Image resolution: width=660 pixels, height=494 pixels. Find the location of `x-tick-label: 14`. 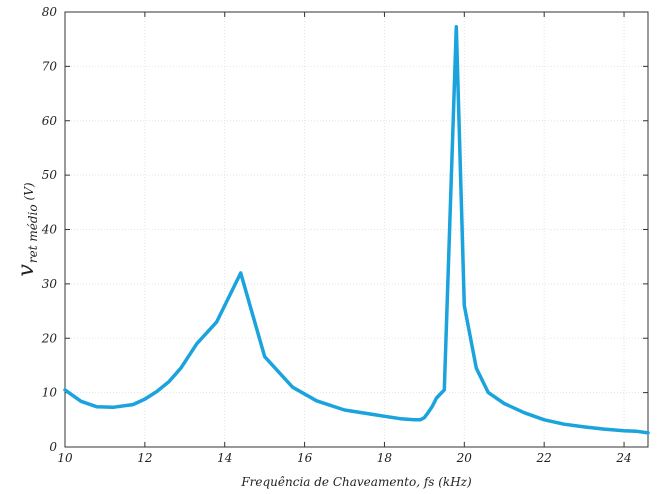

x-tick-label: 14 is located at coordinates (224, 458).